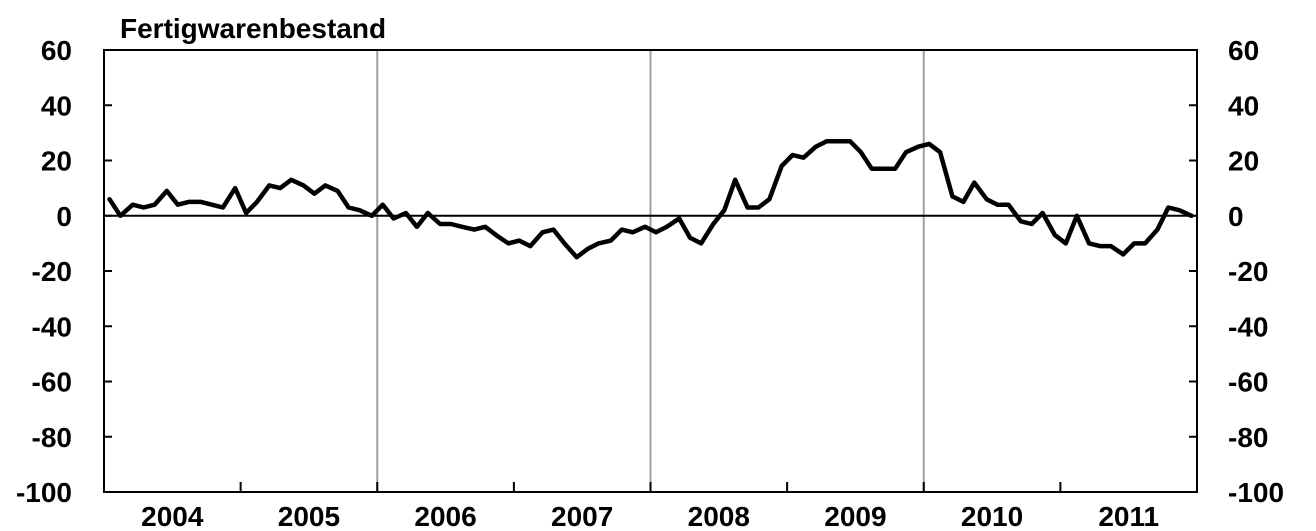 The width and height of the screenshot is (1316, 531). I want to click on x-tick-label: 2008, so click(719, 516).